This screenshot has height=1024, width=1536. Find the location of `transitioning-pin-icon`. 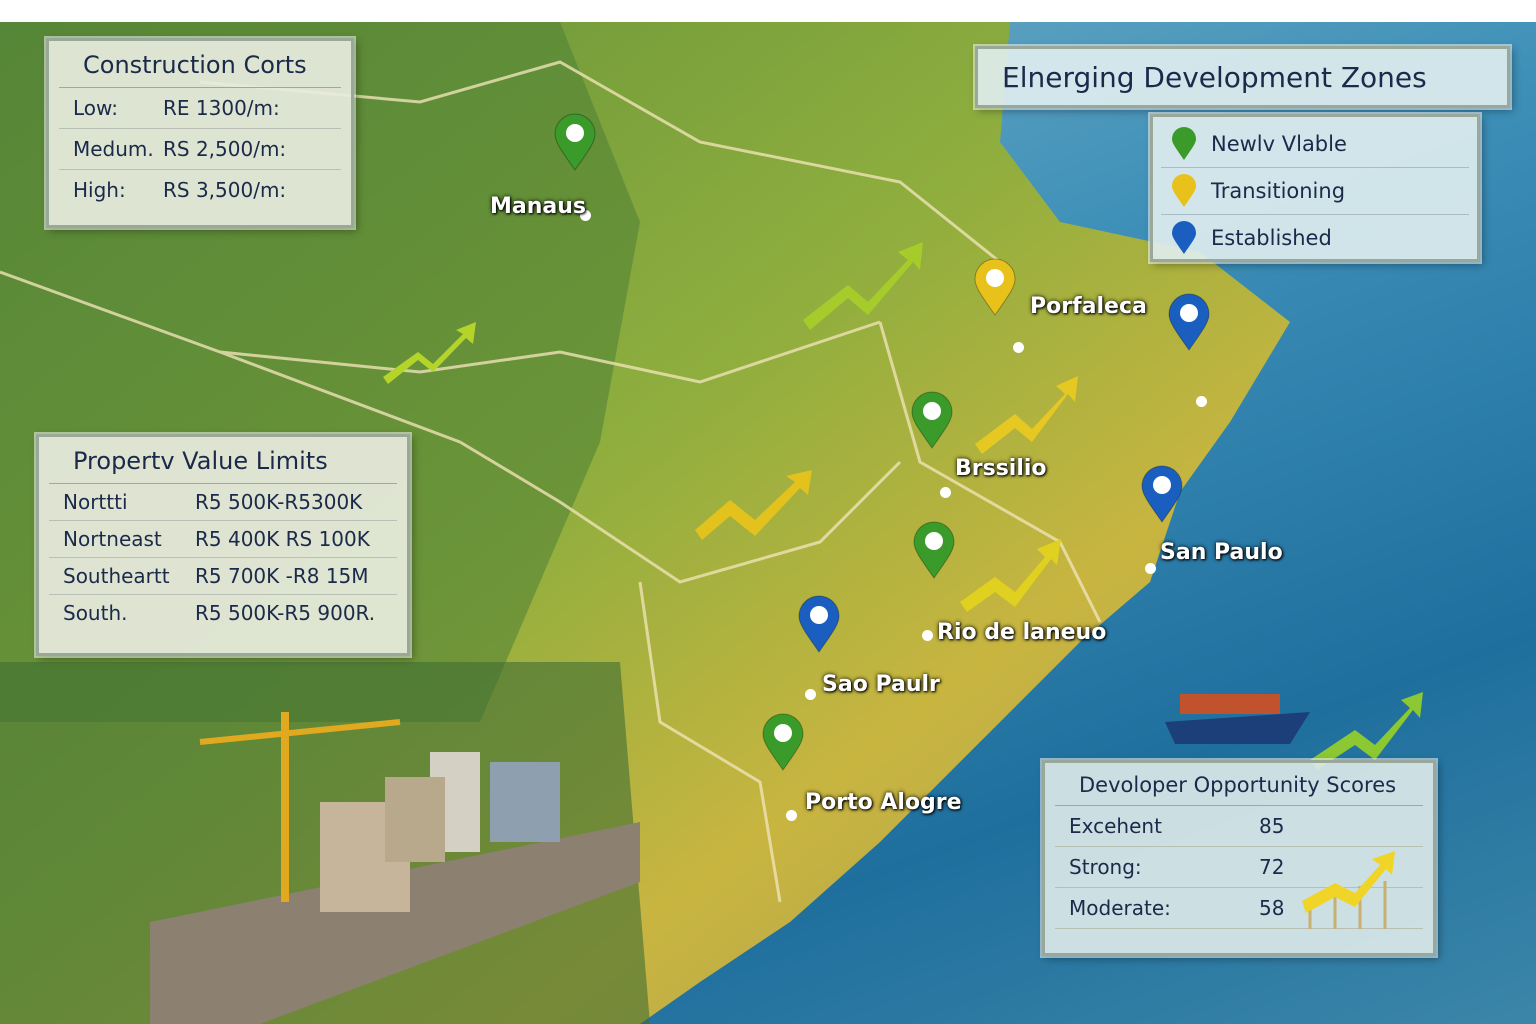

transitioning-pin-icon is located at coordinates (995, 287).